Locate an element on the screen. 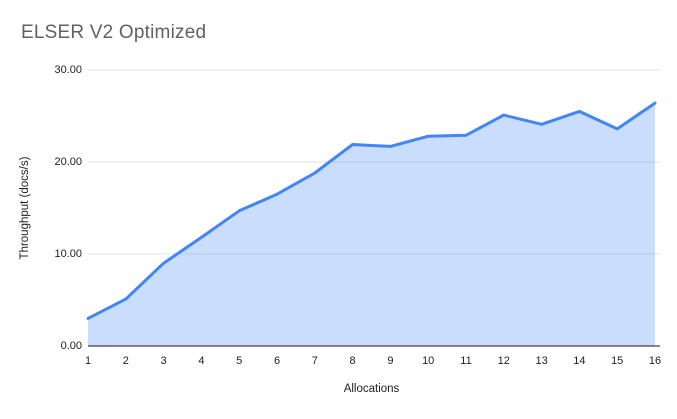 Image resolution: width=677 pixels, height=419 pixels. x-tick-label: 8 is located at coordinates (352, 361).